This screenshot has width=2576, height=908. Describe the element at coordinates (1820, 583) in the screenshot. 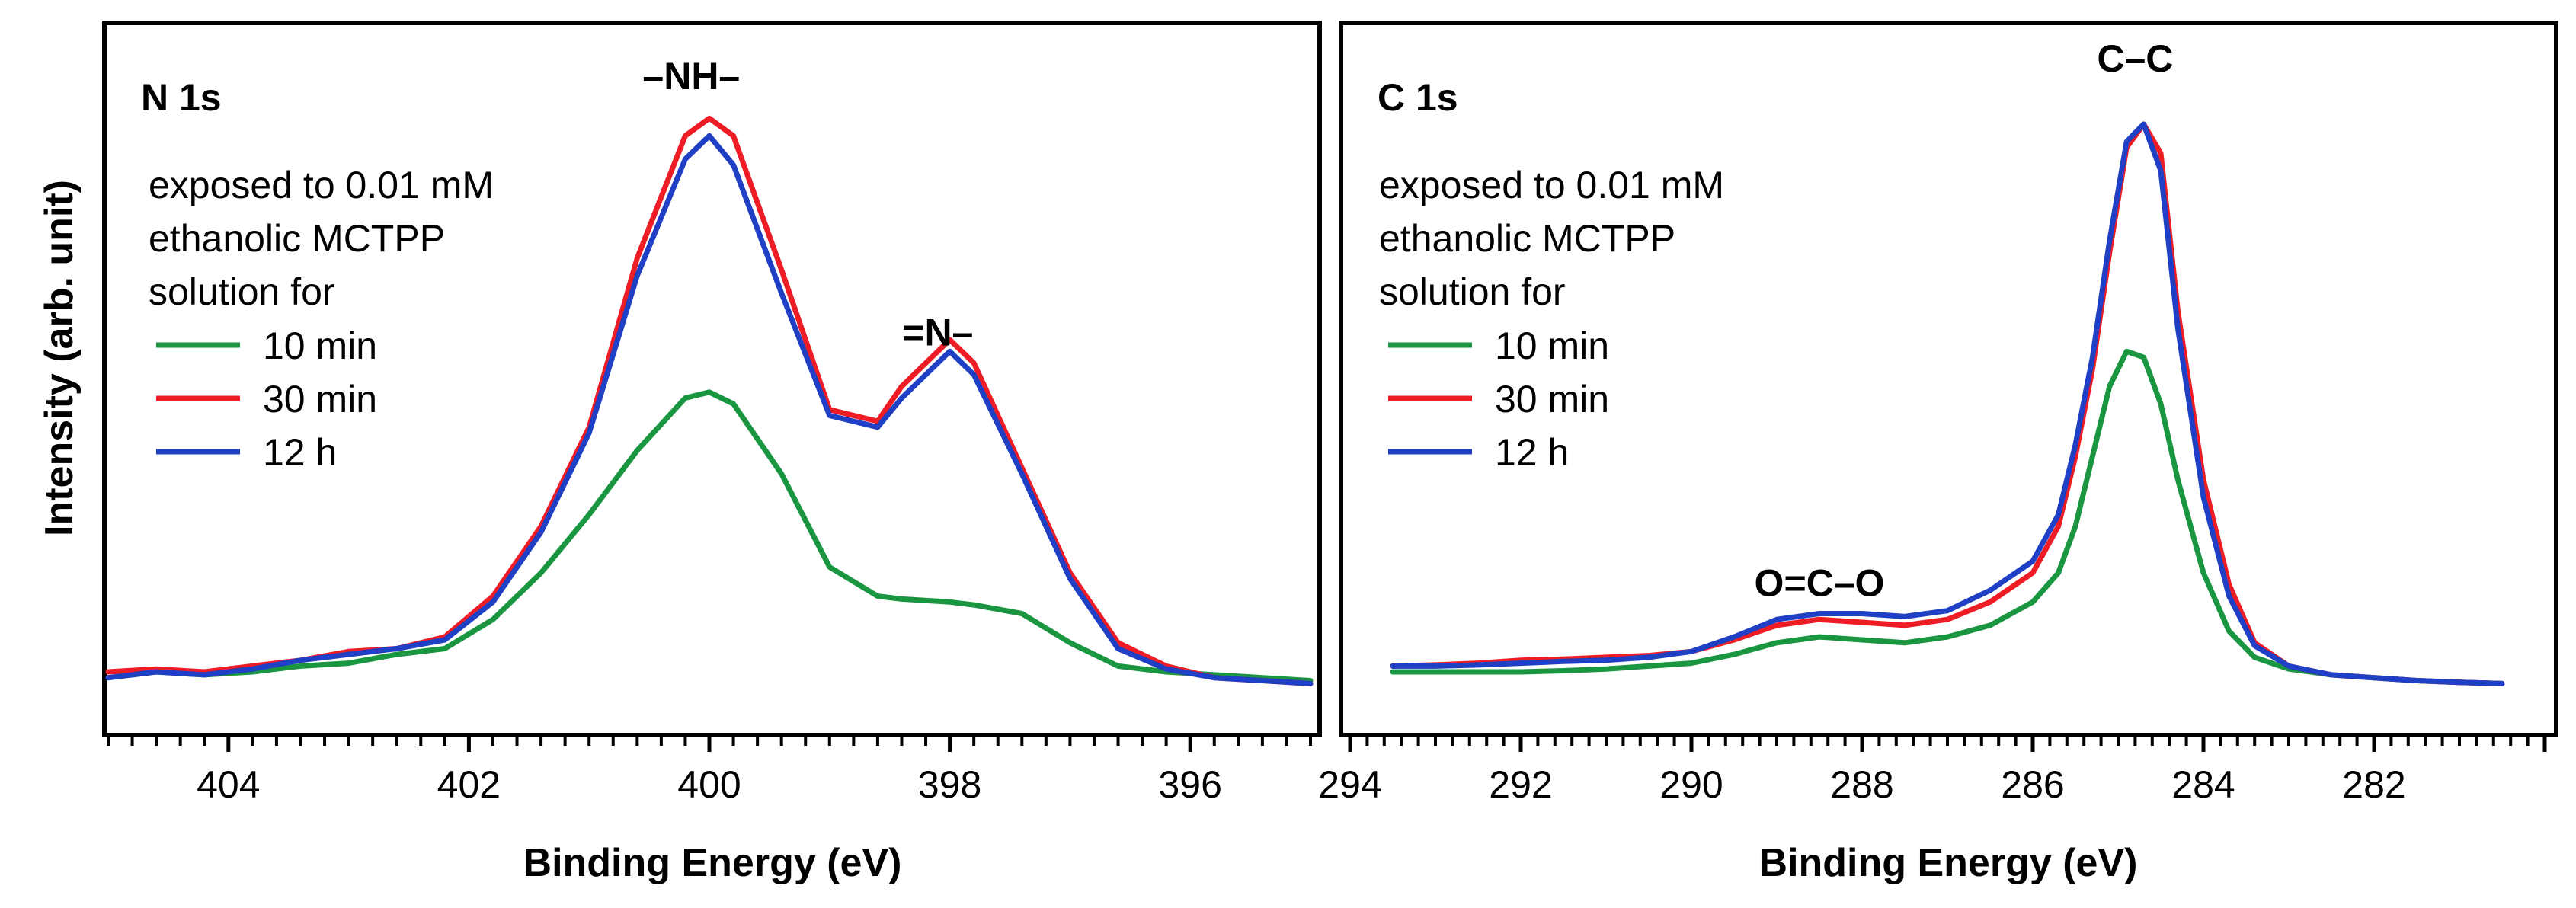

I see `peak-label: O=C–O` at that location.